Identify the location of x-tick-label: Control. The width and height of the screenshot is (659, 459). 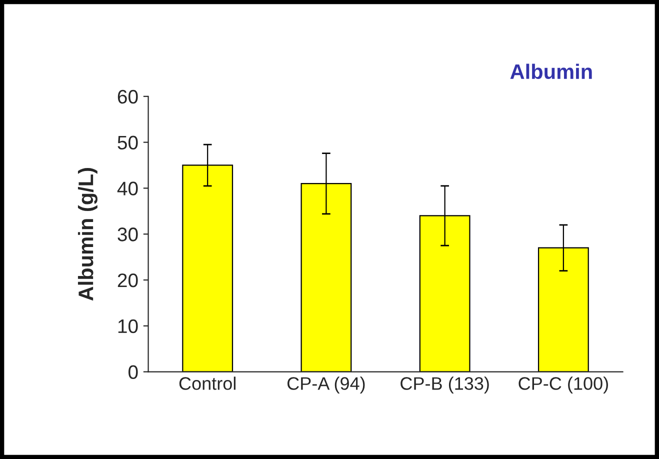
(207, 383).